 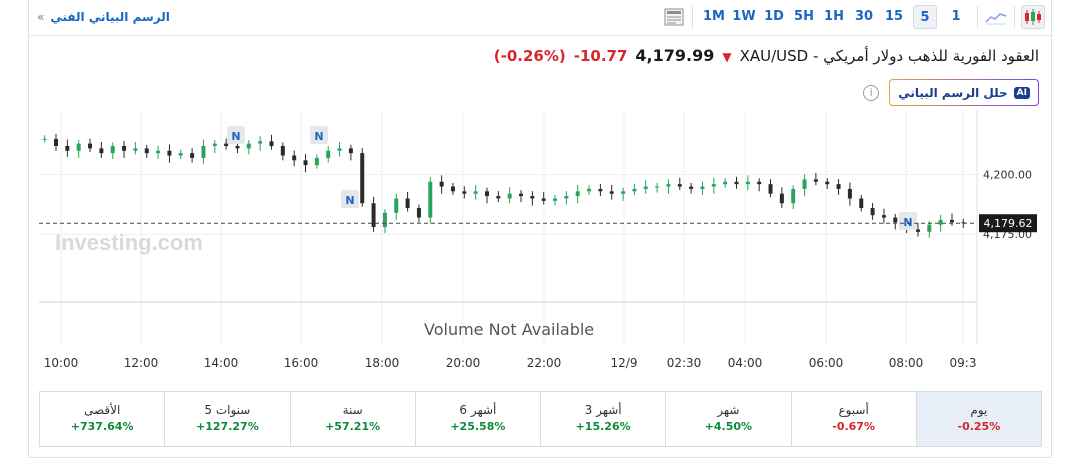 I want to click on timeframe-5H: 5H, so click(x=804, y=16).